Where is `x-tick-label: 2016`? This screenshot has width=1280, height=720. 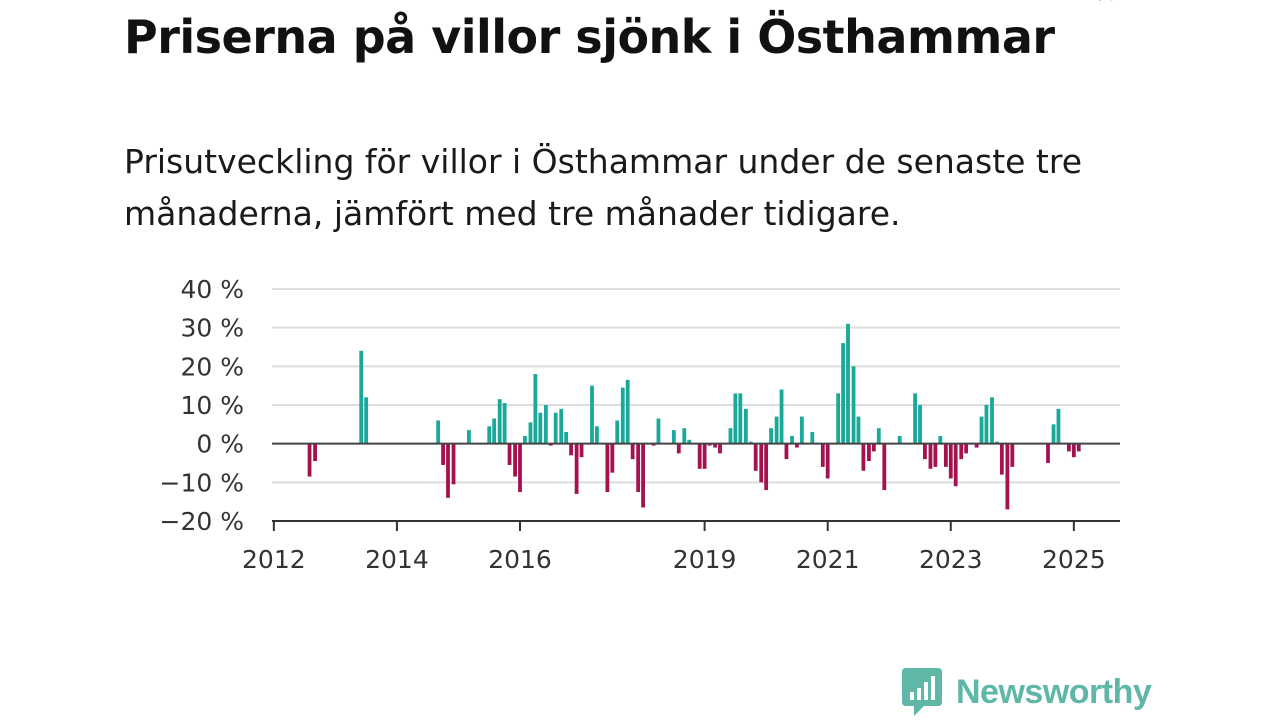 x-tick-label: 2016 is located at coordinates (520, 559).